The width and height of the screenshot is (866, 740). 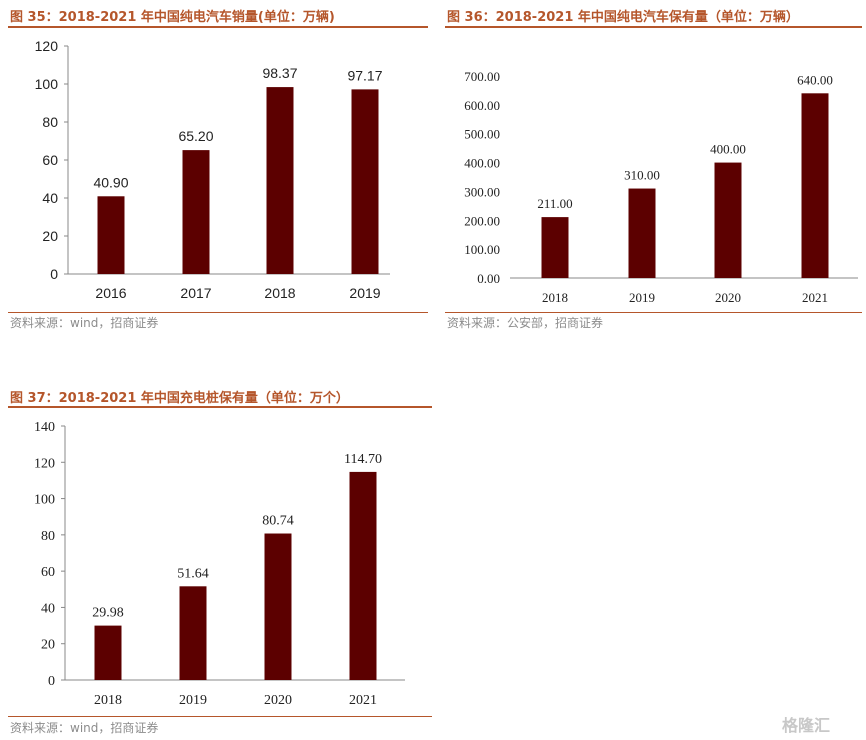 What do you see at coordinates (193, 573) in the screenshot?
I see `data-label: 51.64` at bounding box center [193, 573].